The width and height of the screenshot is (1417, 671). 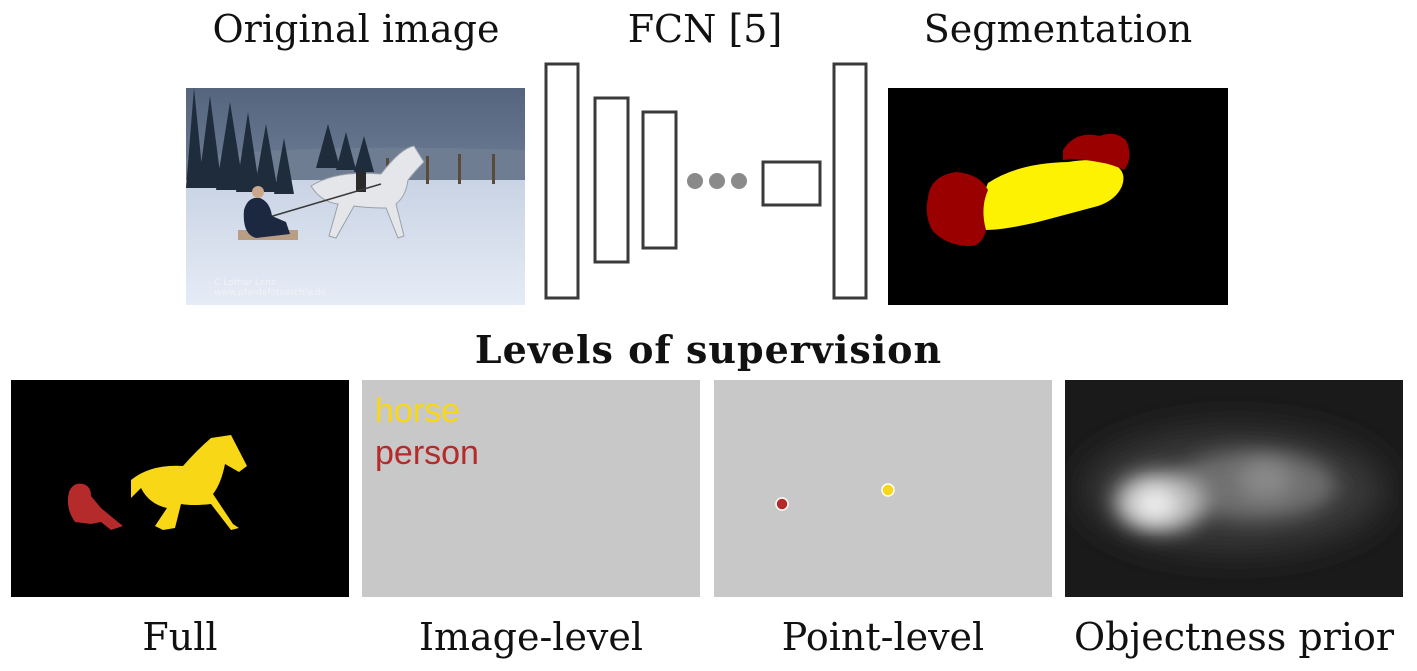 I want to click on segmentation-label: Segmentation, so click(x=1058, y=29).